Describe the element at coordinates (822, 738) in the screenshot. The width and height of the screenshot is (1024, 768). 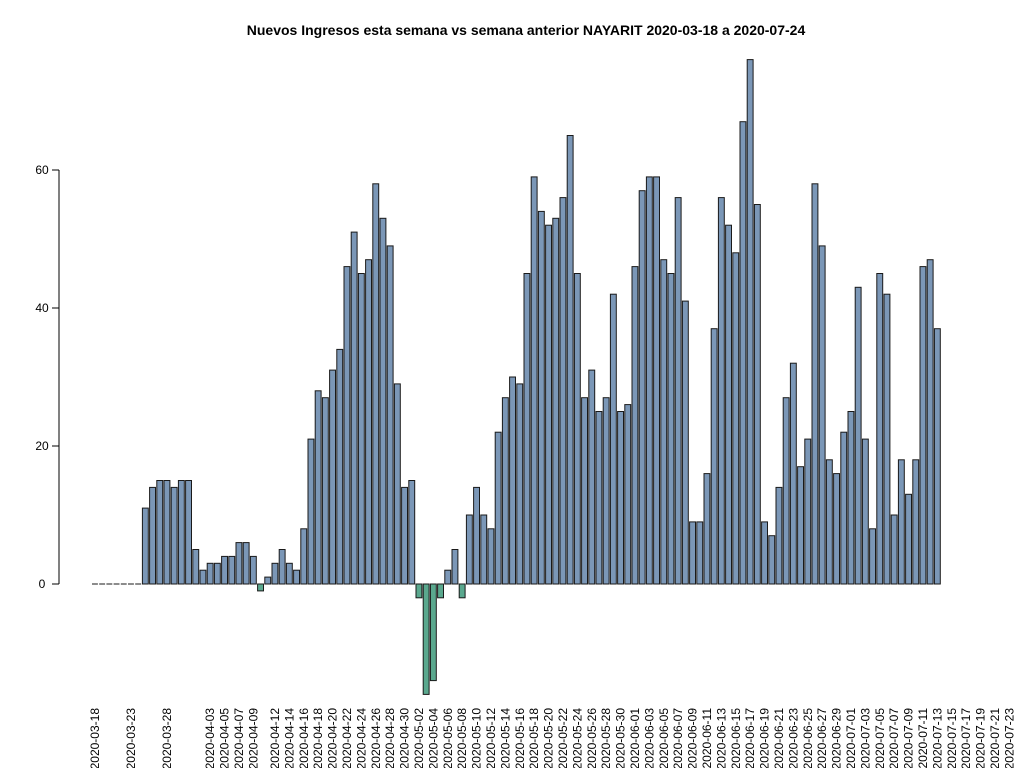
I see `x-tick-label: 2020-06-27` at that location.